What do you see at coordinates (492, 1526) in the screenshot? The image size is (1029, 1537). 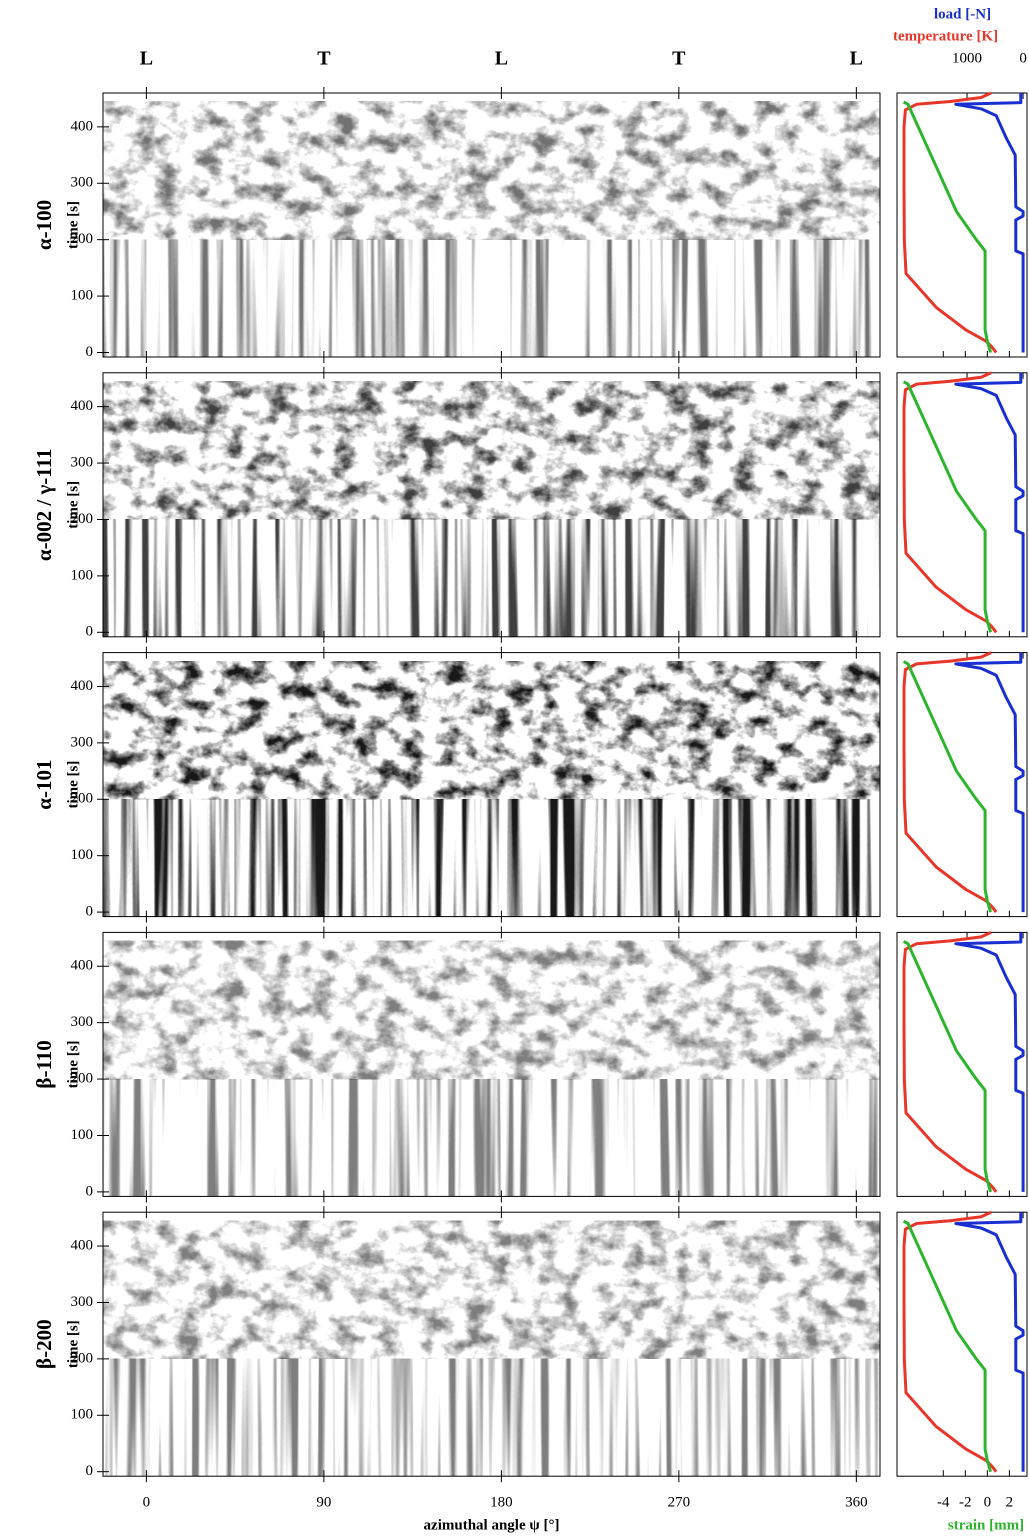 I see `x-axis-label: azimuthal angle ψ [°]` at bounding box center [492, 1526].